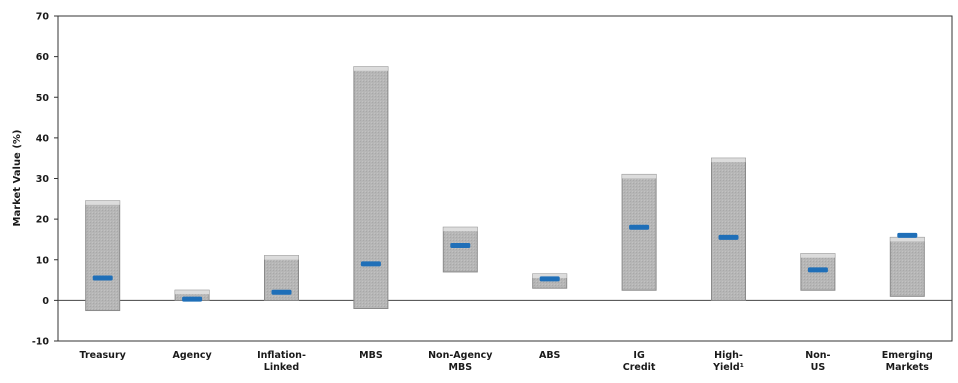 Image resolution: width=958 pixels, height=383 pixels. What do you see at coordinates (639, 355) in the screenshot?
I see `x-tick-label: IG` at bounding box center [639, 355].